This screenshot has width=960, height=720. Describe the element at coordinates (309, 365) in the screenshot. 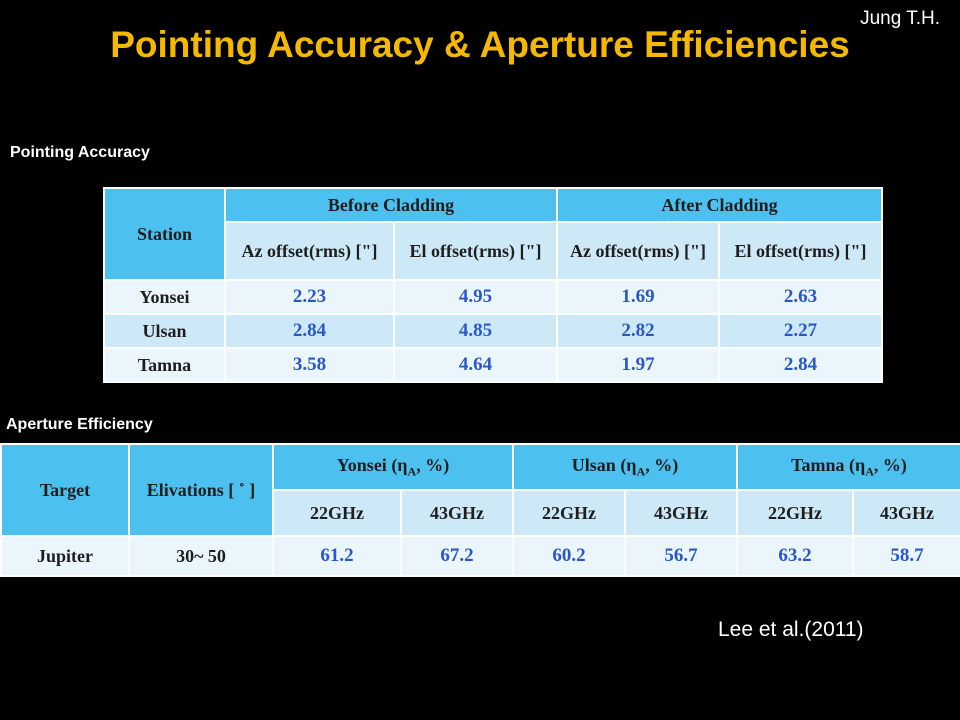

I see `table-cell: 3.58` at that location.